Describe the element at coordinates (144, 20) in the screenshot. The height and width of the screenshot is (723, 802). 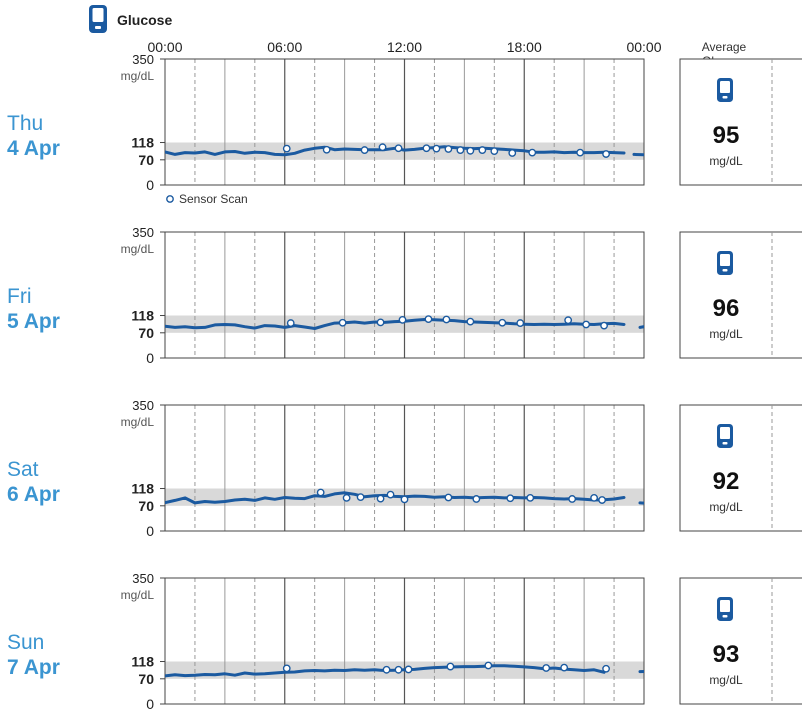
I see `chart-title: Glucose` at that location.